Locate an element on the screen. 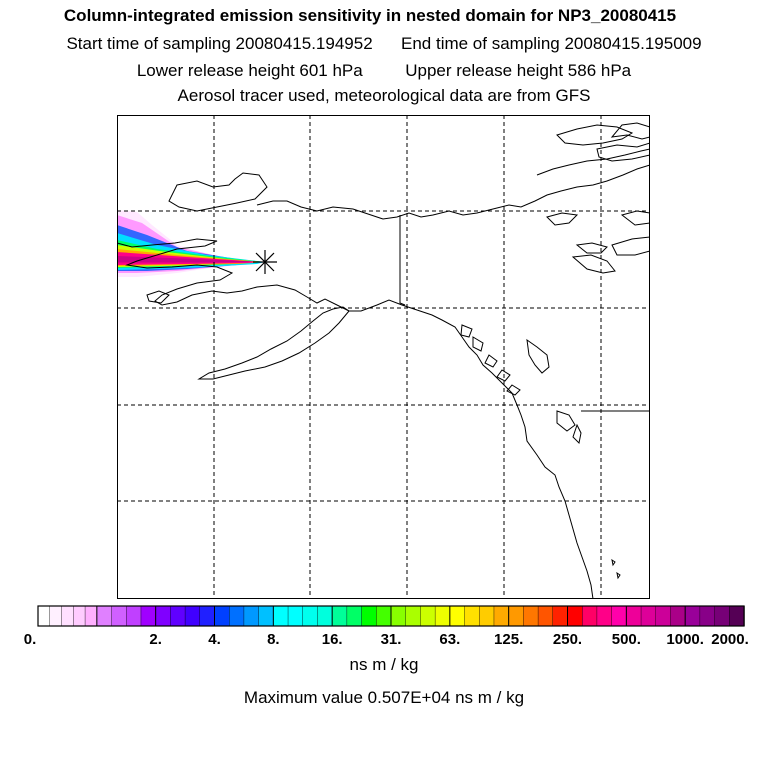 The height and width of the screenshot is (768, 768). colorbar-tick-label: 125. is located at coordinates (509, 639).